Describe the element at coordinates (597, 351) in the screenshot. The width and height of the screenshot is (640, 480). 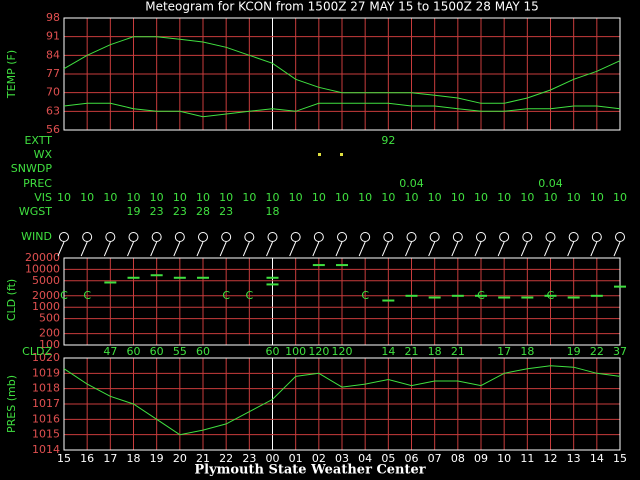
I see `row-value: 22` at that location.